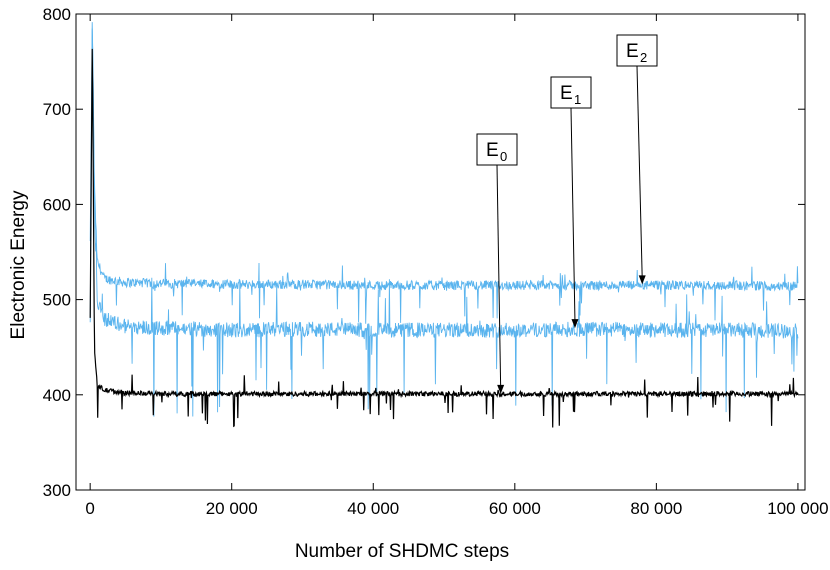  What do you see at coordinates (232, 508) in the screenshot?
I see `x-tick-label: 20 000` at bounding box center [232, 508].